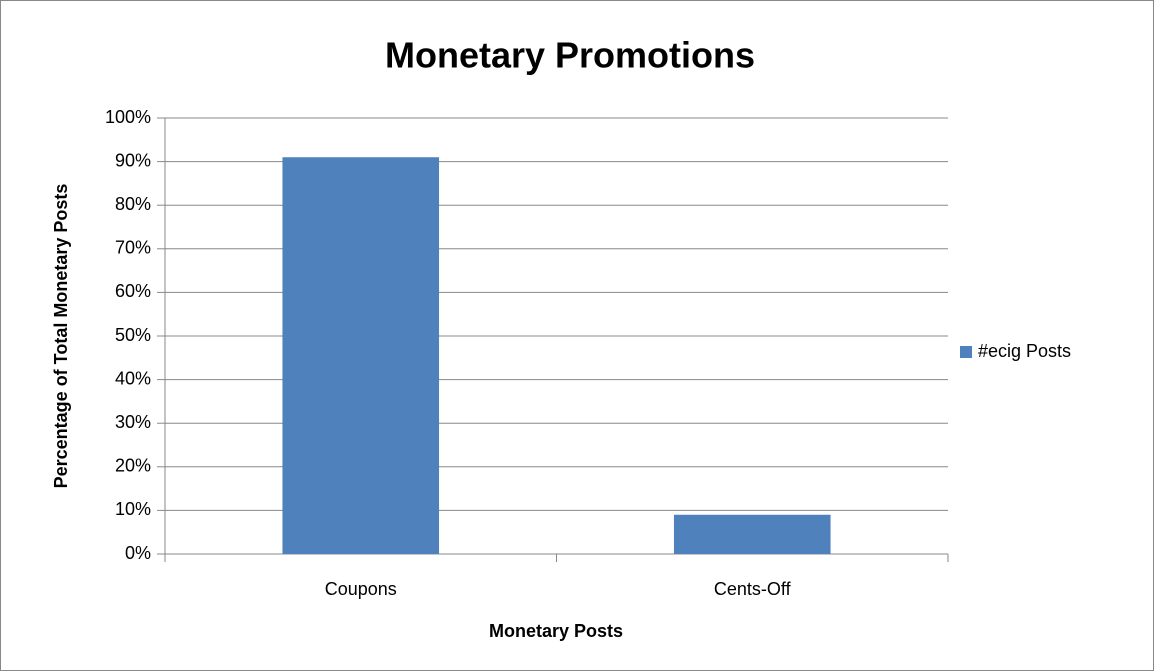 The image size is (1155, 672). What do you see at coordinates (556, 631) in the screenshot?
I see `x-axis-label: Monetary Posts` at bounding box center [556, 631].